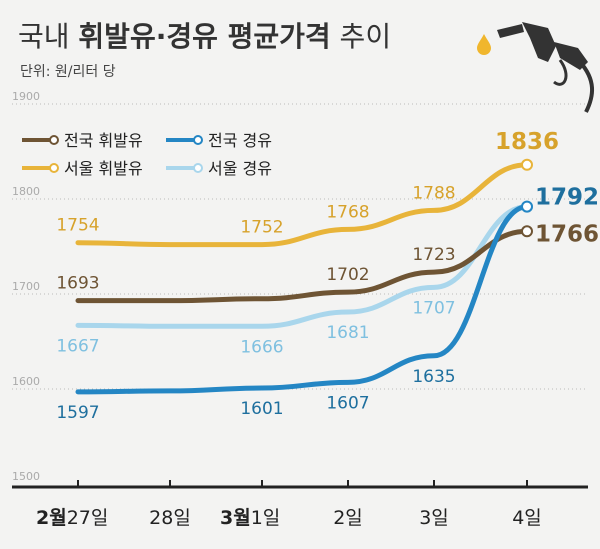 The image size is (600, 549). Describe the element at coordinates (240, 168) in the screenshot. I see `legend-label-3: 서울 경유` at that location.